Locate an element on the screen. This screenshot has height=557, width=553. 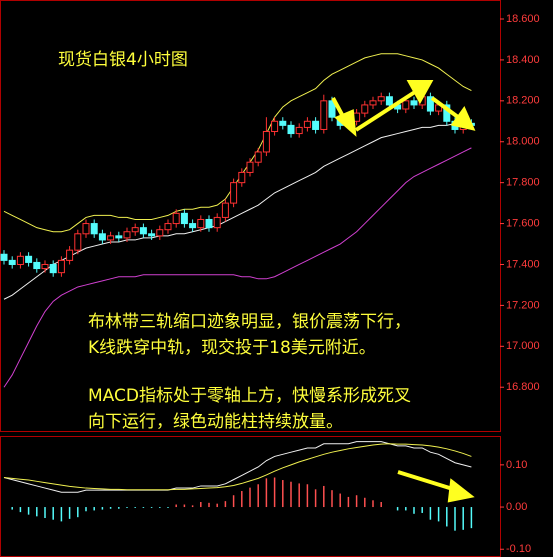
y-tick-label: 18.600 is located at coordinates (523, 19).